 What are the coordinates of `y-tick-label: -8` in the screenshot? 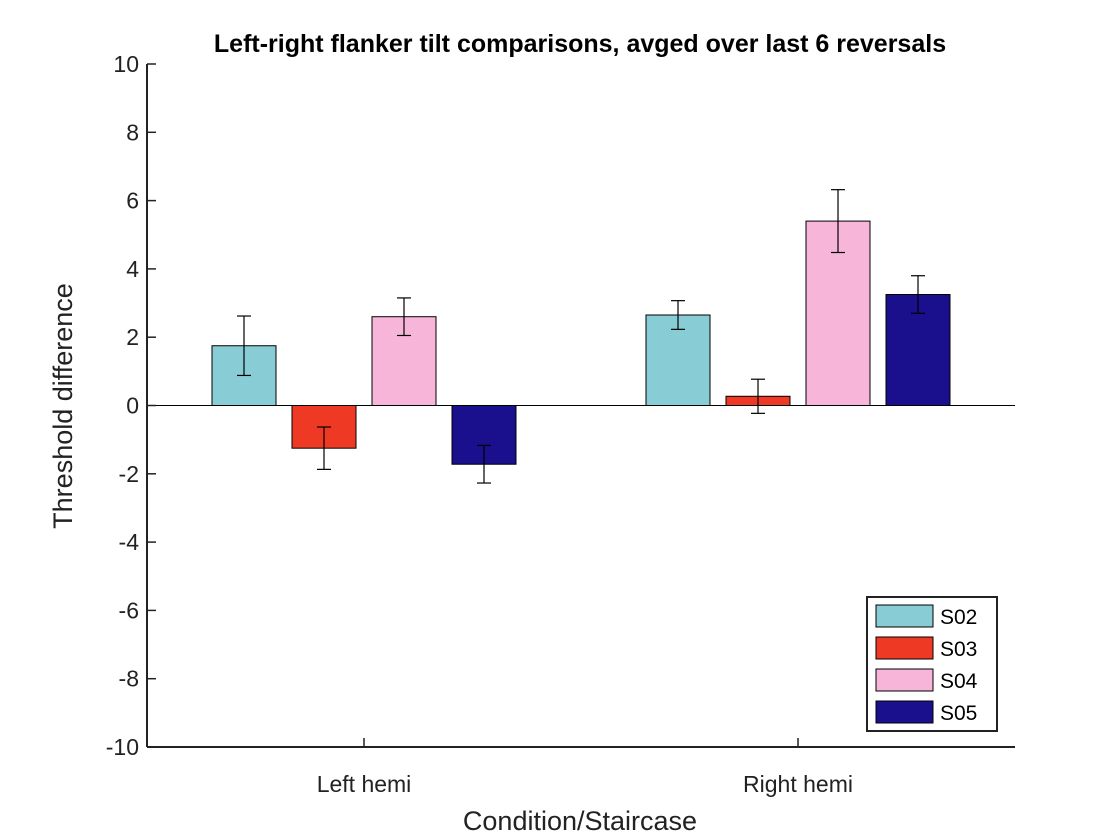 It's located at (129, 679).